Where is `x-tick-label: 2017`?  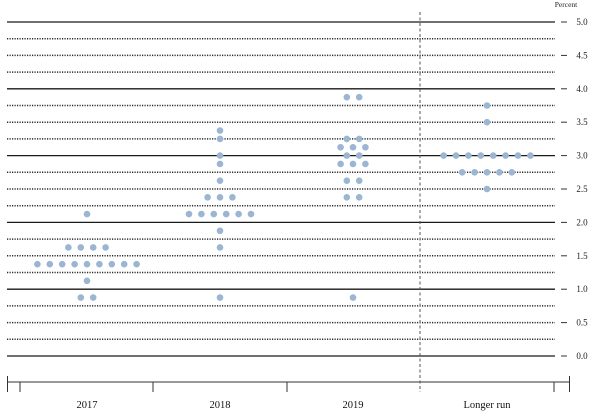
x-tick-label: 2017 is located at coordinates (87, 405).